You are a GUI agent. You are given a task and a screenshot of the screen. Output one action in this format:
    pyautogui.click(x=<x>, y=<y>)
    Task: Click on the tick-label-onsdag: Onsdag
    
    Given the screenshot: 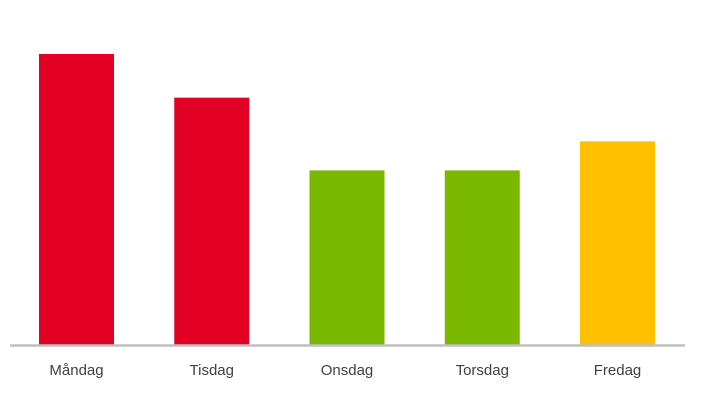 What is the action you would take?
    pyautogui.click(x=347, y=370)
    